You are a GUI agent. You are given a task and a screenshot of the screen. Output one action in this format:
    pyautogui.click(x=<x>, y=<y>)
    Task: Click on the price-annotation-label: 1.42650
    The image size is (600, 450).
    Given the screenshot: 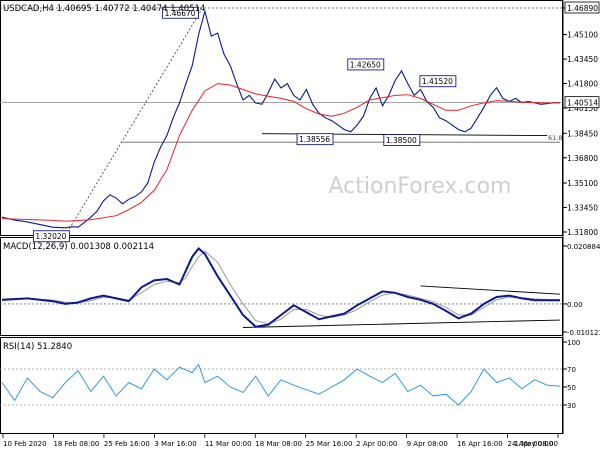 What is the action you would take?
    pyautogui.click(x=365, y=64)
    